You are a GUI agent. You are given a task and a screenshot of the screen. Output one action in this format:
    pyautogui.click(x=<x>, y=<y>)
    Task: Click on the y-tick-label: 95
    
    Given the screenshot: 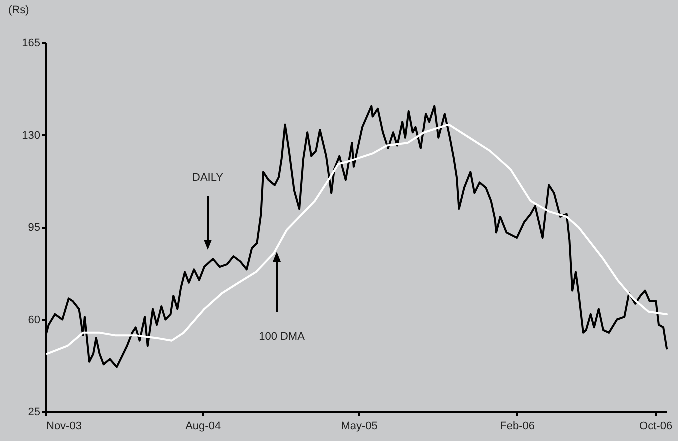 What is the action you would take?
    pyautogui.click(x=34, y=228)
    